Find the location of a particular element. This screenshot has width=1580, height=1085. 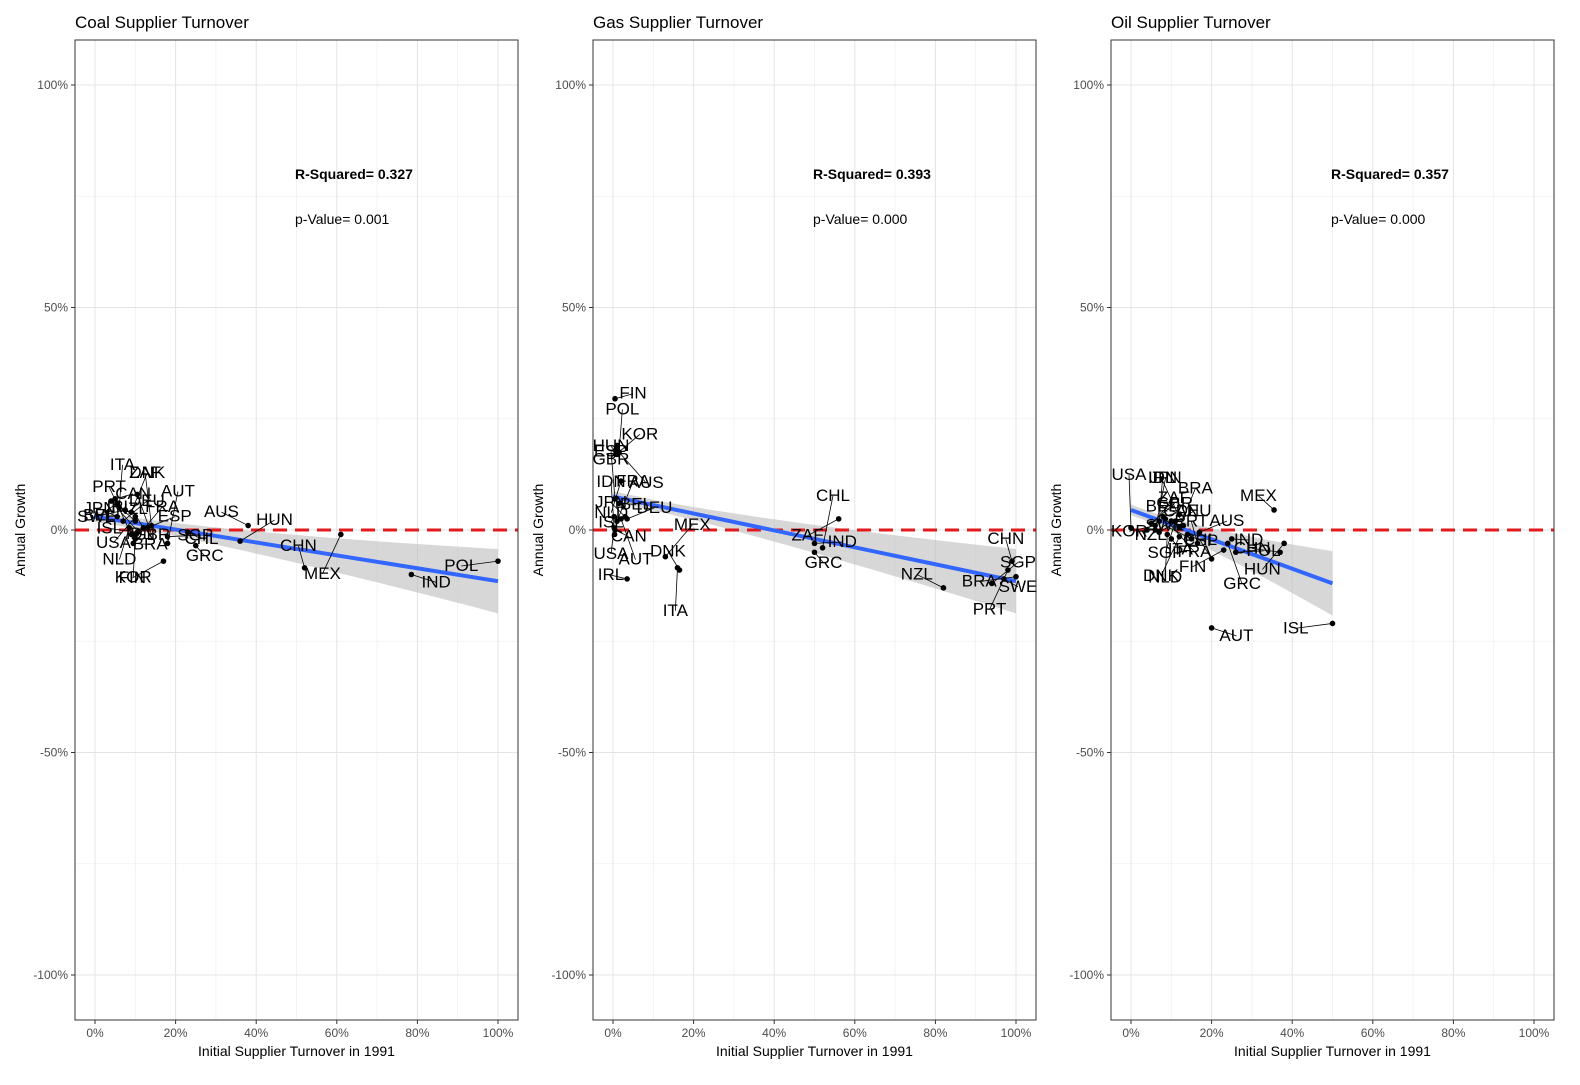

point-label: HUN is located at coordinates (274, 519).